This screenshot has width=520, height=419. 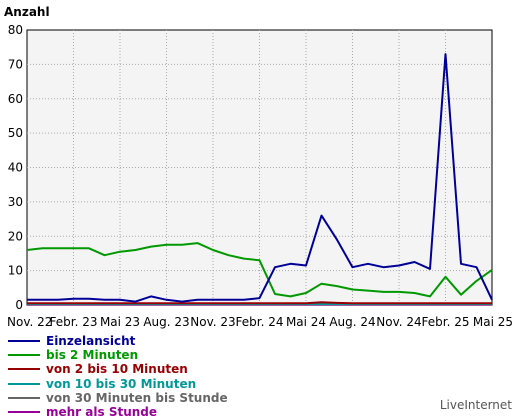 I want to click on y-ticks: 0 10 20 30 40 50 60 70 80, so click(x=15, y=167).